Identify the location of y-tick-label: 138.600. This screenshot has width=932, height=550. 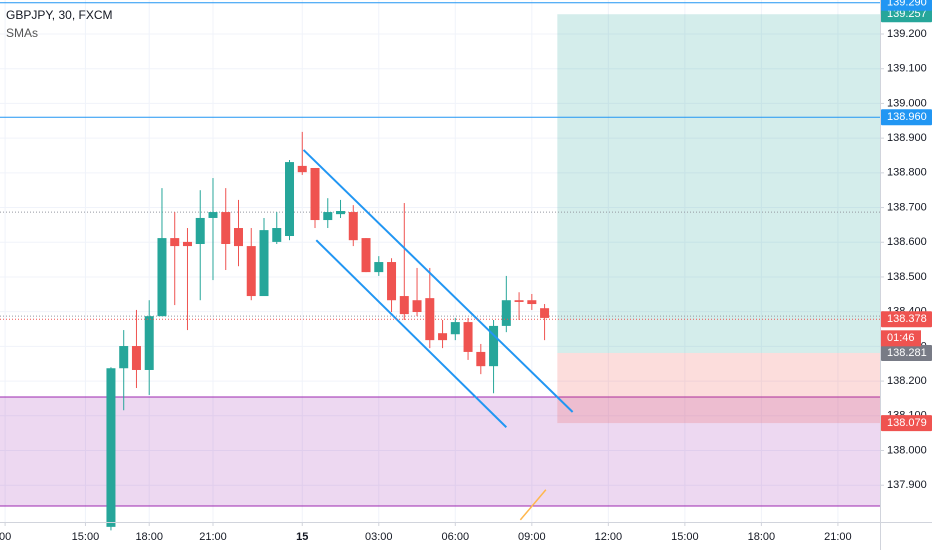
(907, 242).